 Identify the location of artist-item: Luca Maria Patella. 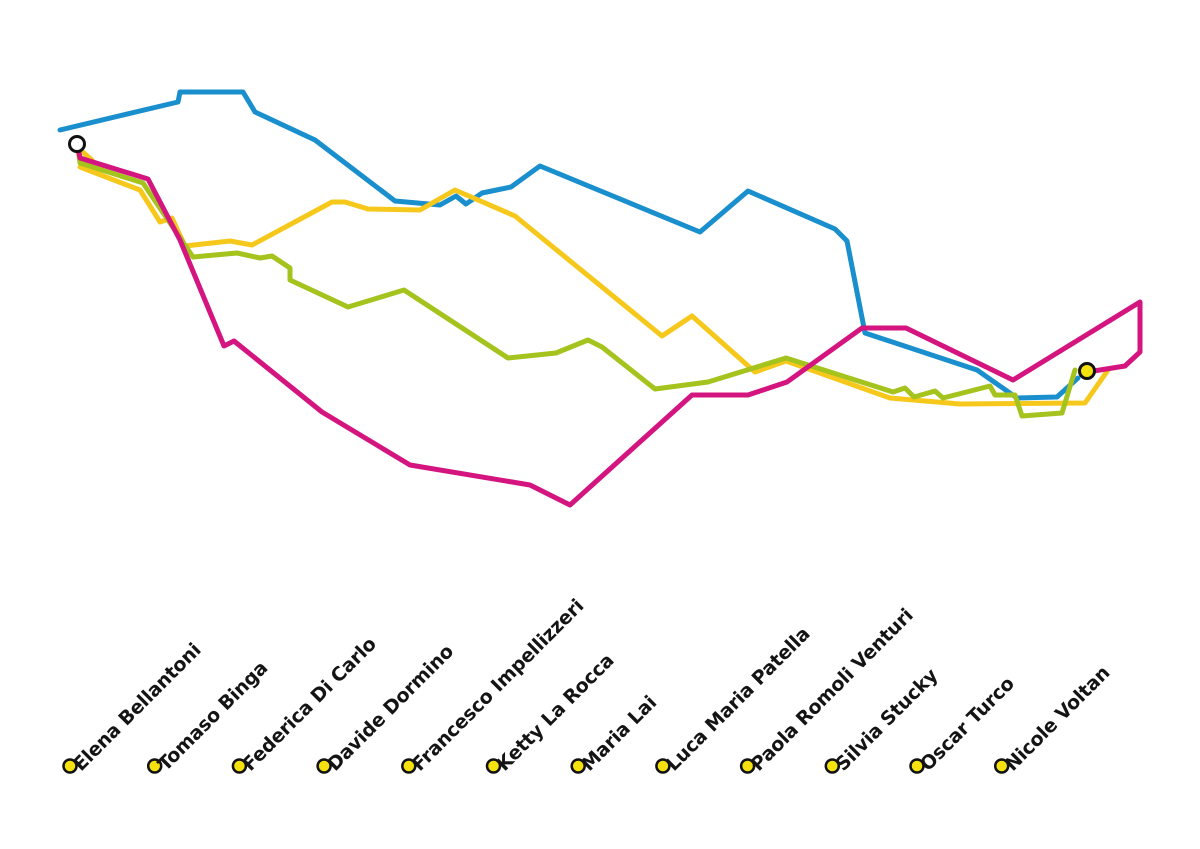
(735, 699).